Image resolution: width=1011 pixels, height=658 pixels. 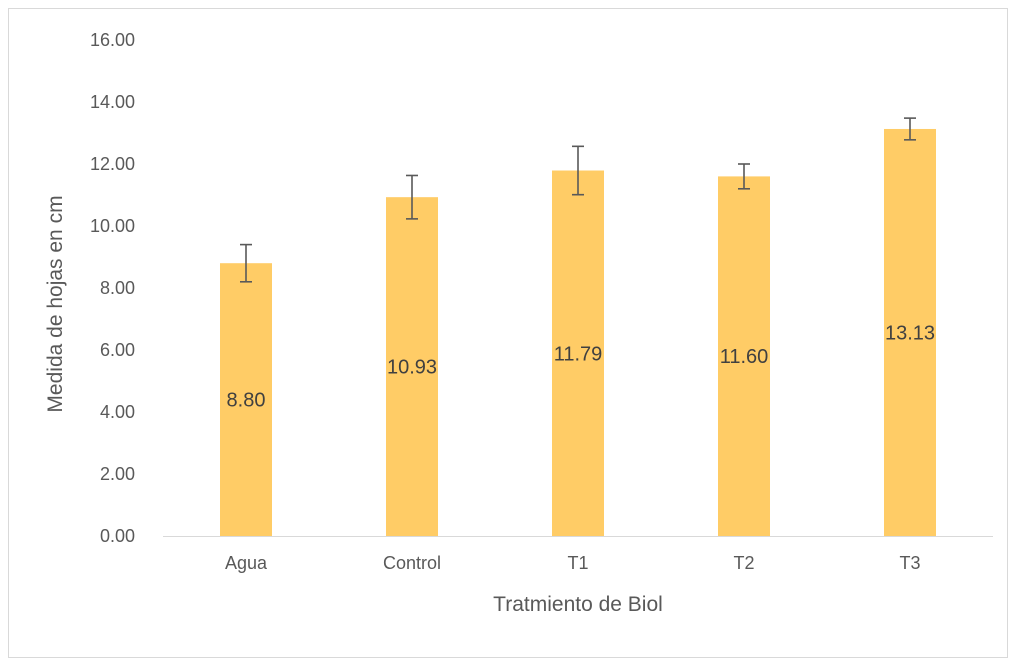 What do you see at coordinates (117, 350) in the screenshot?
I see `y-tick-label: 6.00` at bounding box center [117, 350].